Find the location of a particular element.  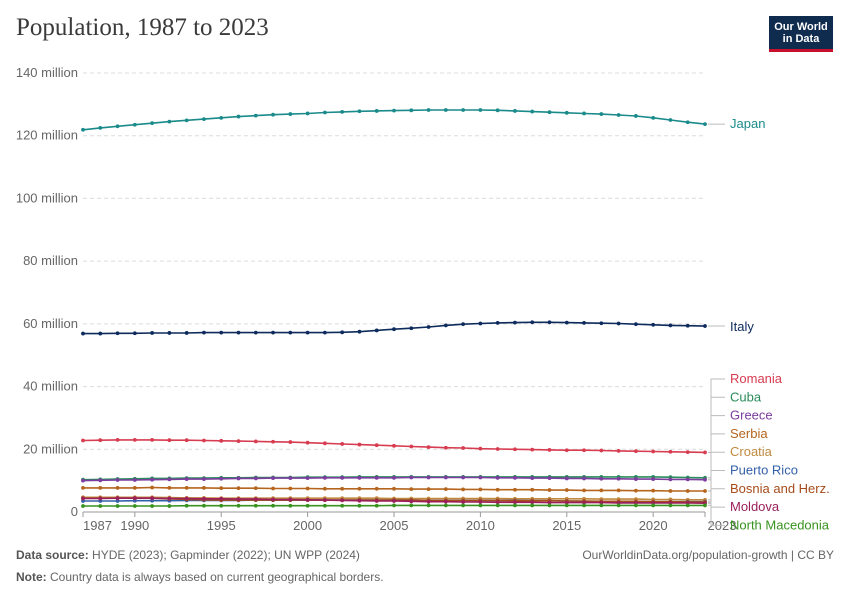

y-tick-label: 20 million is located at coordinates (50, 448).